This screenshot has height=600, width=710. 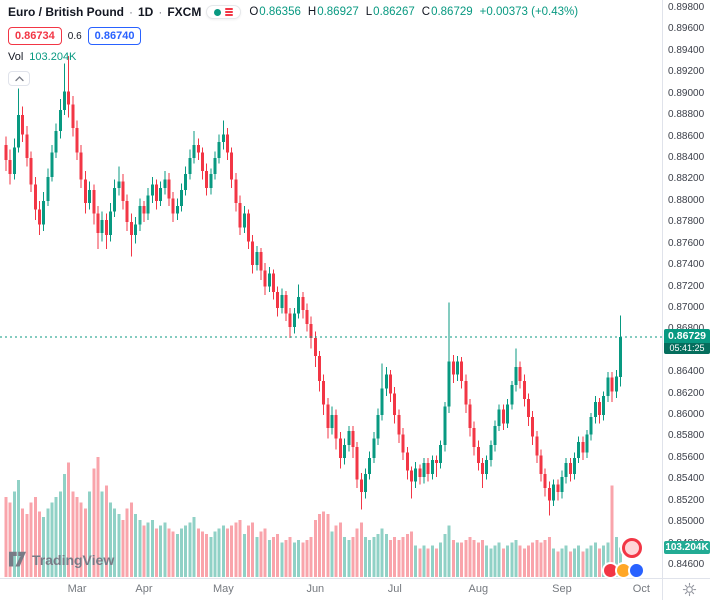 What do you see at coordinates (369, 12) in the screenshot?
I see `low-label: L` at bounding box center [369, 12].